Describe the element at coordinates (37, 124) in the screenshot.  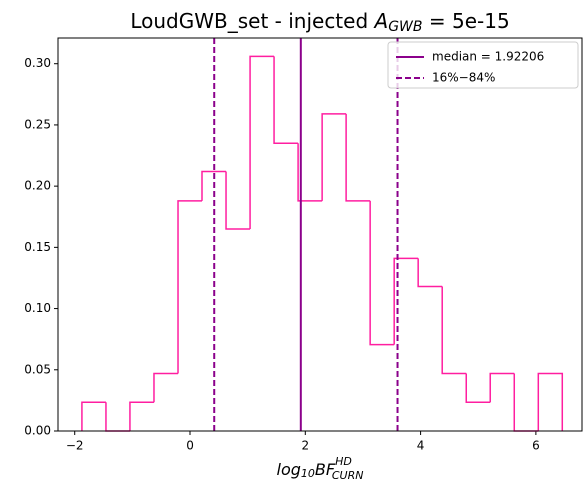
I see `y-tick-label: 0.25` at that location.